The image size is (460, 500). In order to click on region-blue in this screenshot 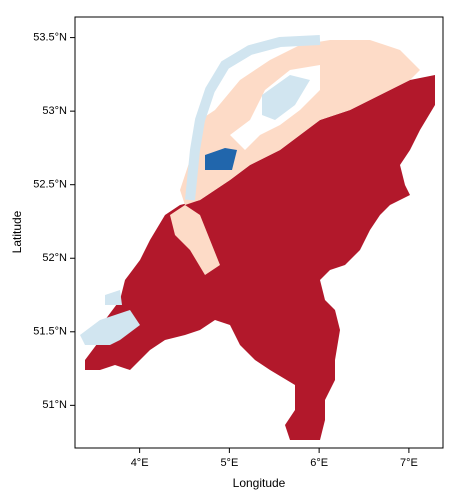, I will do `click(221, 159)`.